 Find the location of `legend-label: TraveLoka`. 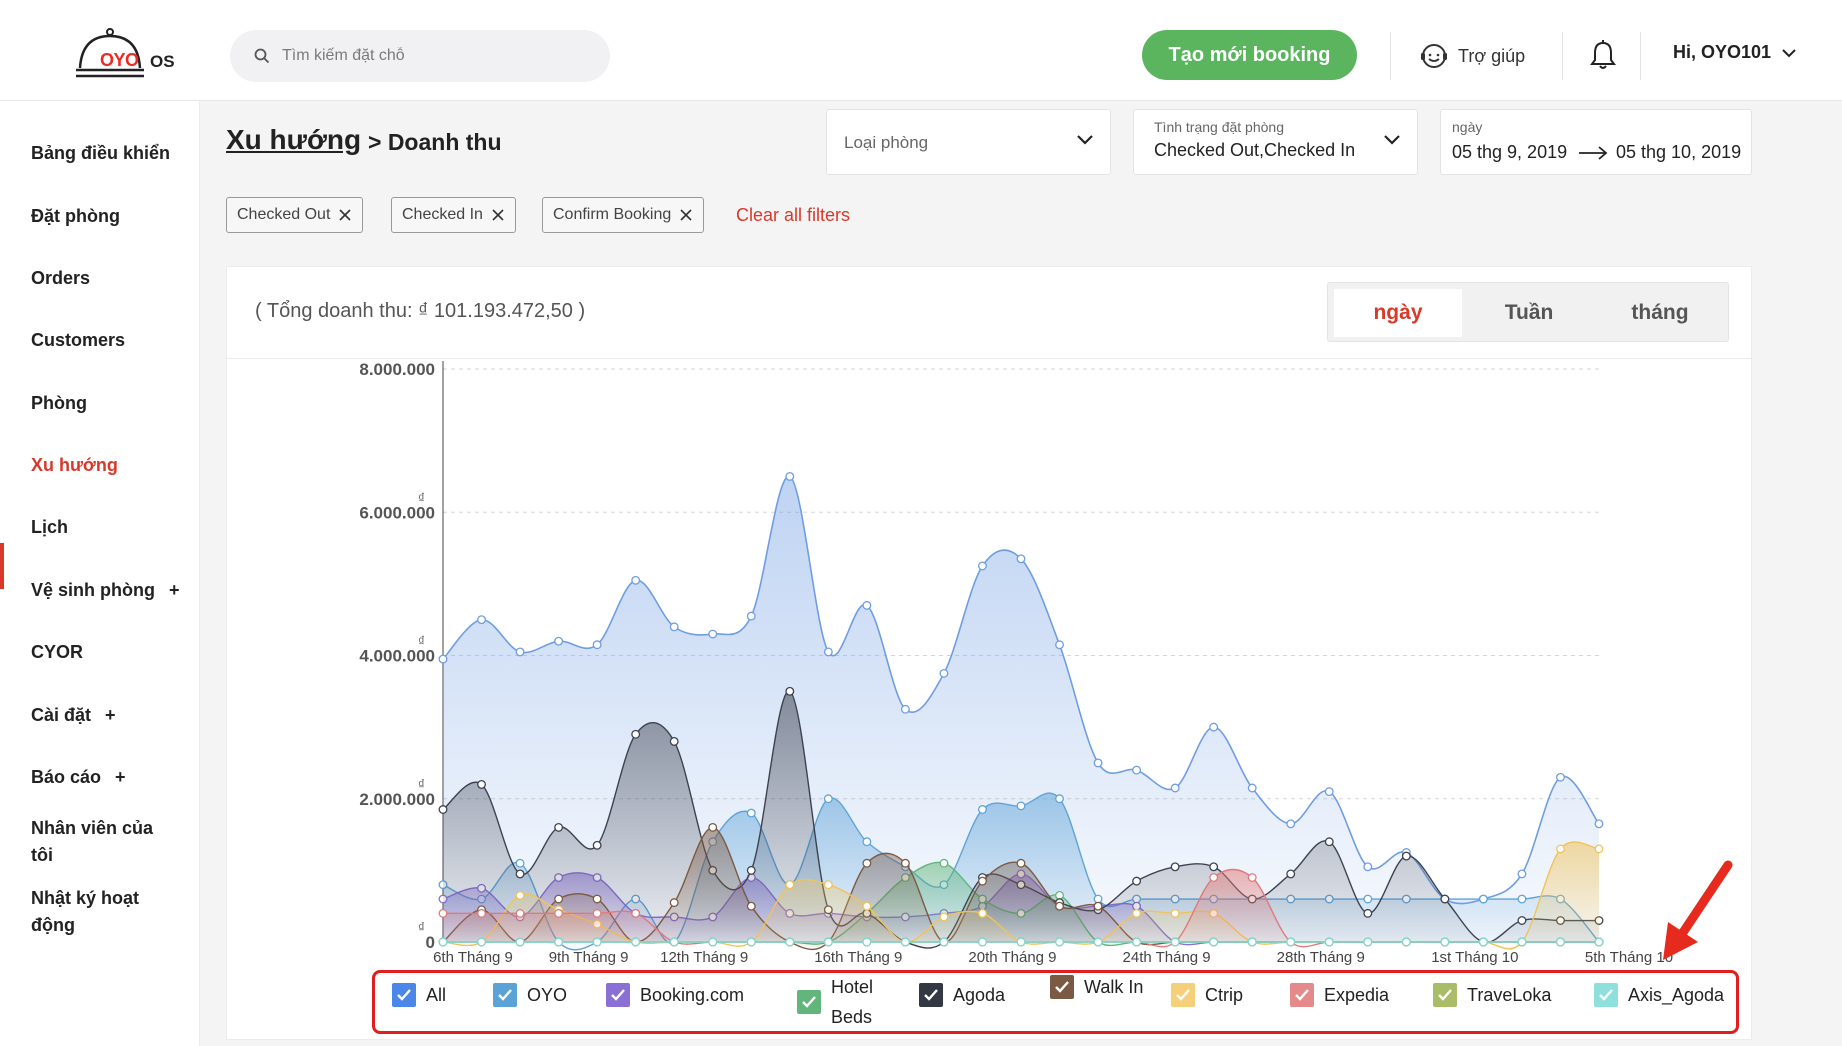

legend-label: TraveLoka is located at coordinates (1509, 995).